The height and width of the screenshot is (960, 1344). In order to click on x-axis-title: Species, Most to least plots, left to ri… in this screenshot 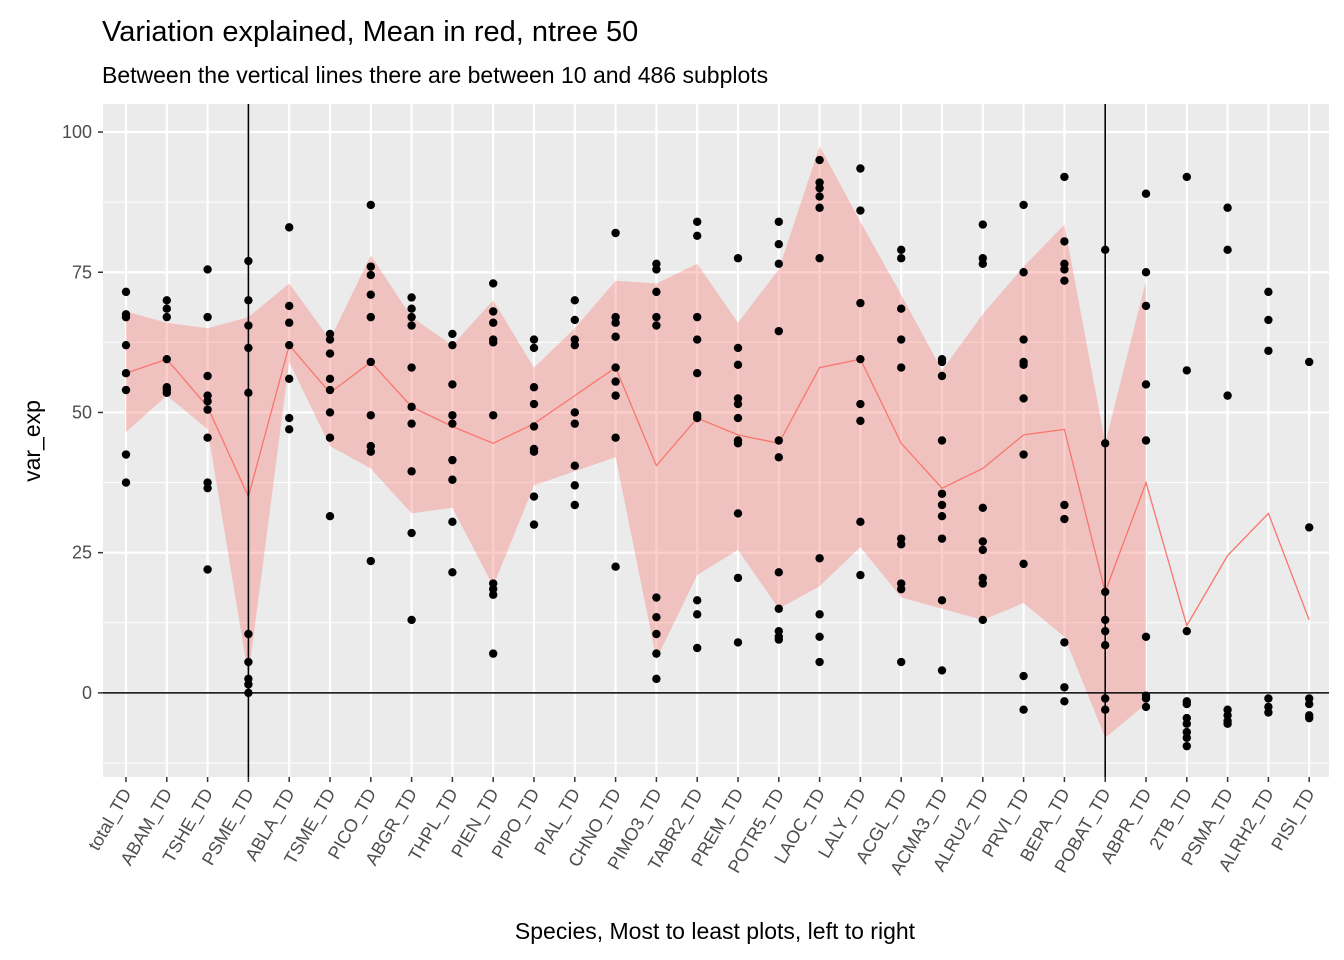, I will do `click(715, 931)`.